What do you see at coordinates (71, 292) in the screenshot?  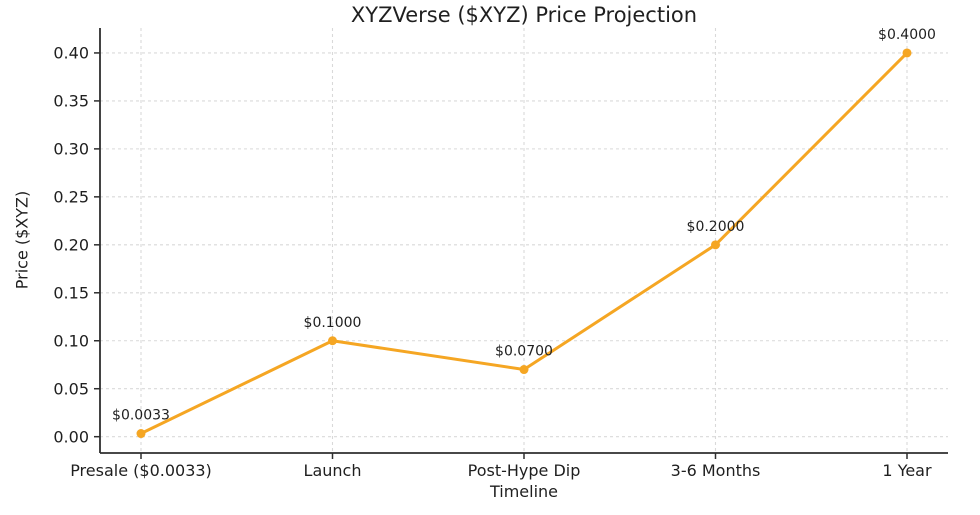 I see `y-tick-label: 0.15` at bounding box center [71, 292].